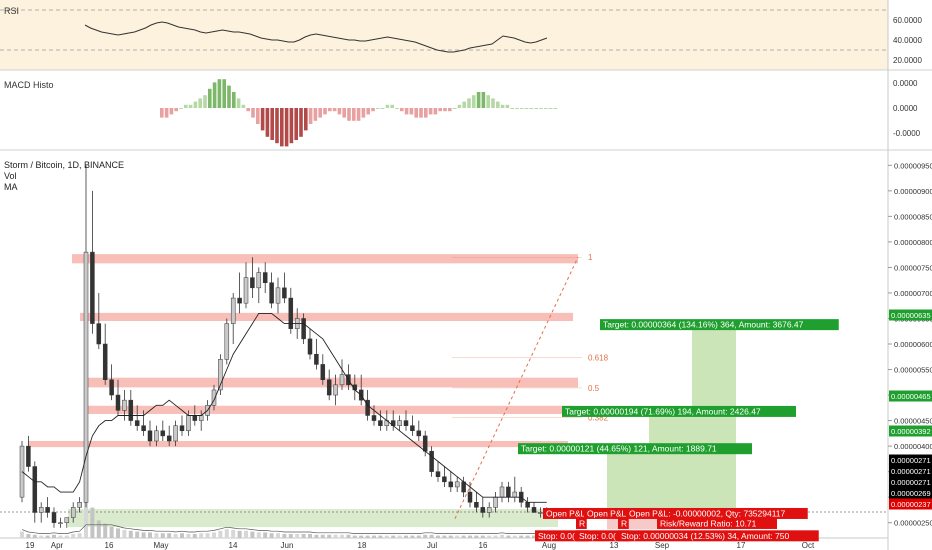 The height and width of the screenshot is (550, 932). What do you see at coordinates (717, 523) in the screenshot?
I see `risk-reward-label-background` at bounding box center [717, 523].